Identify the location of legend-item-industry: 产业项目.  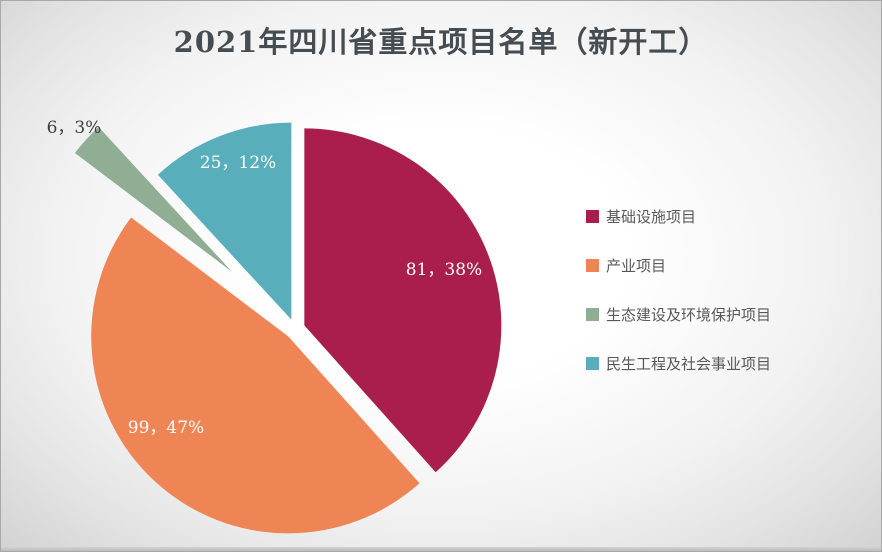
(678, 265).